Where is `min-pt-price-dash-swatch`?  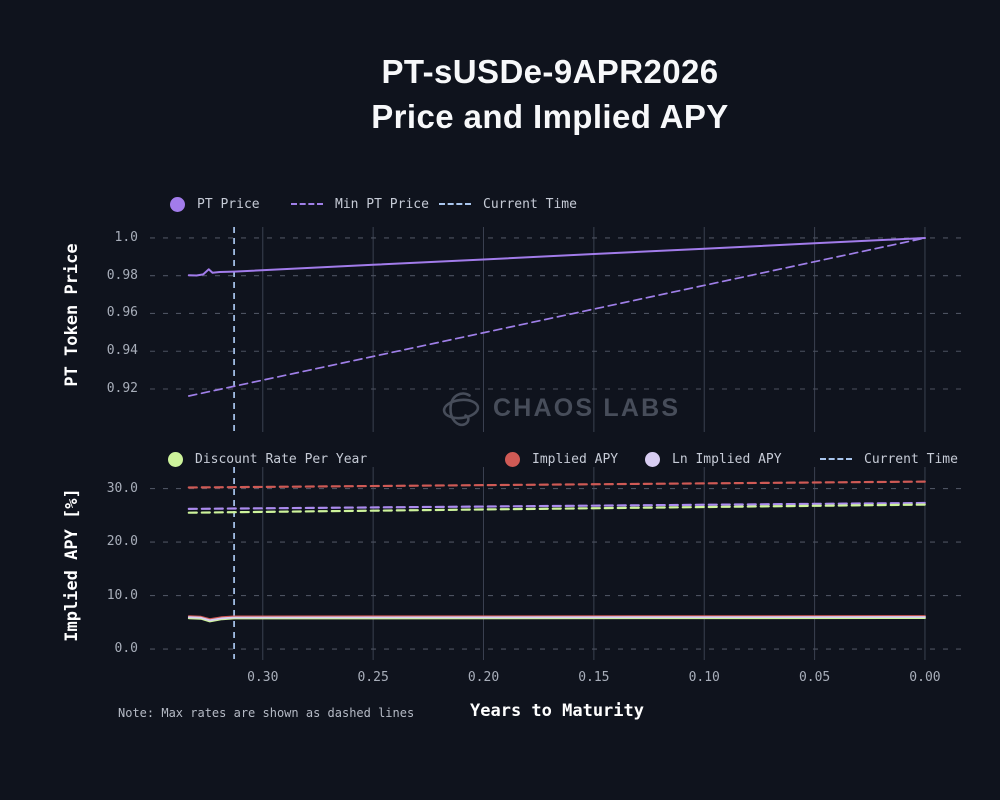
min-pt-price-dash-swatch is located at coordinates (307, 204).